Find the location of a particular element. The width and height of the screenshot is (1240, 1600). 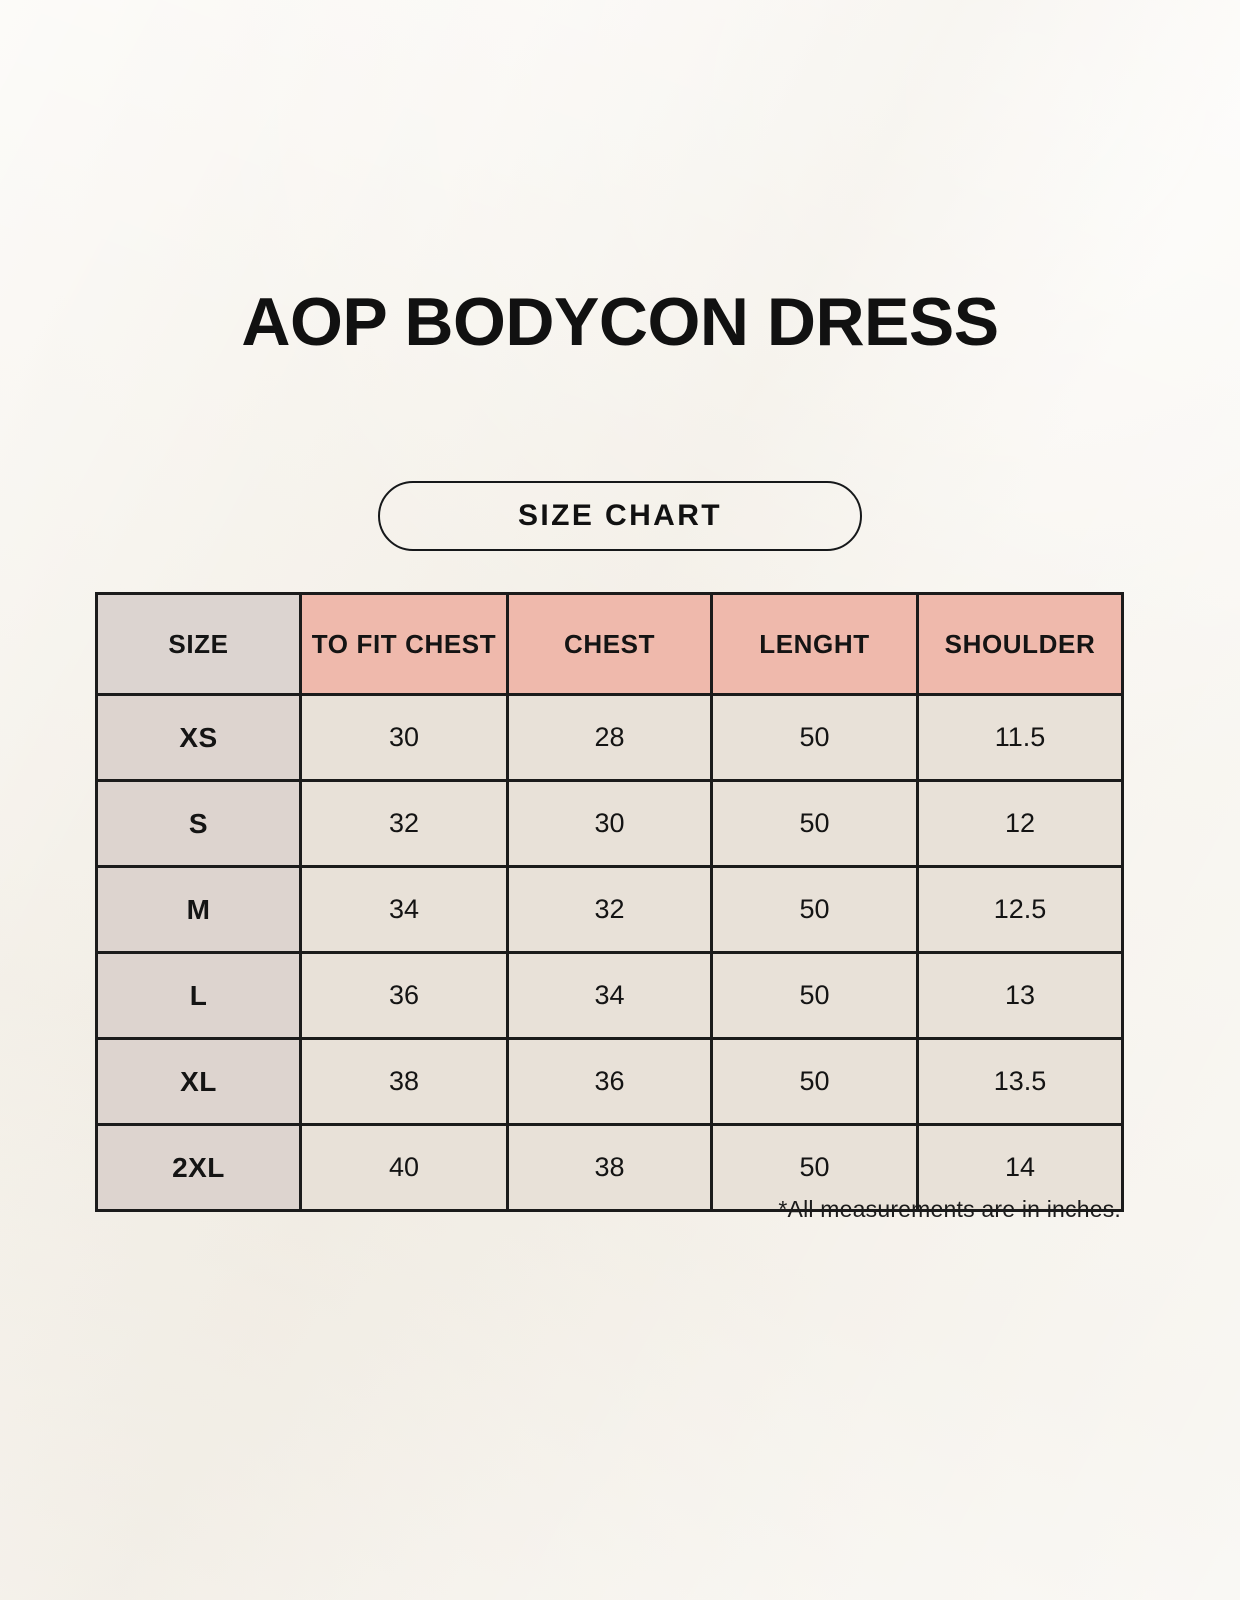

table-row: XL 38 36 50 13.5 is located at coordinates (609, 1081).